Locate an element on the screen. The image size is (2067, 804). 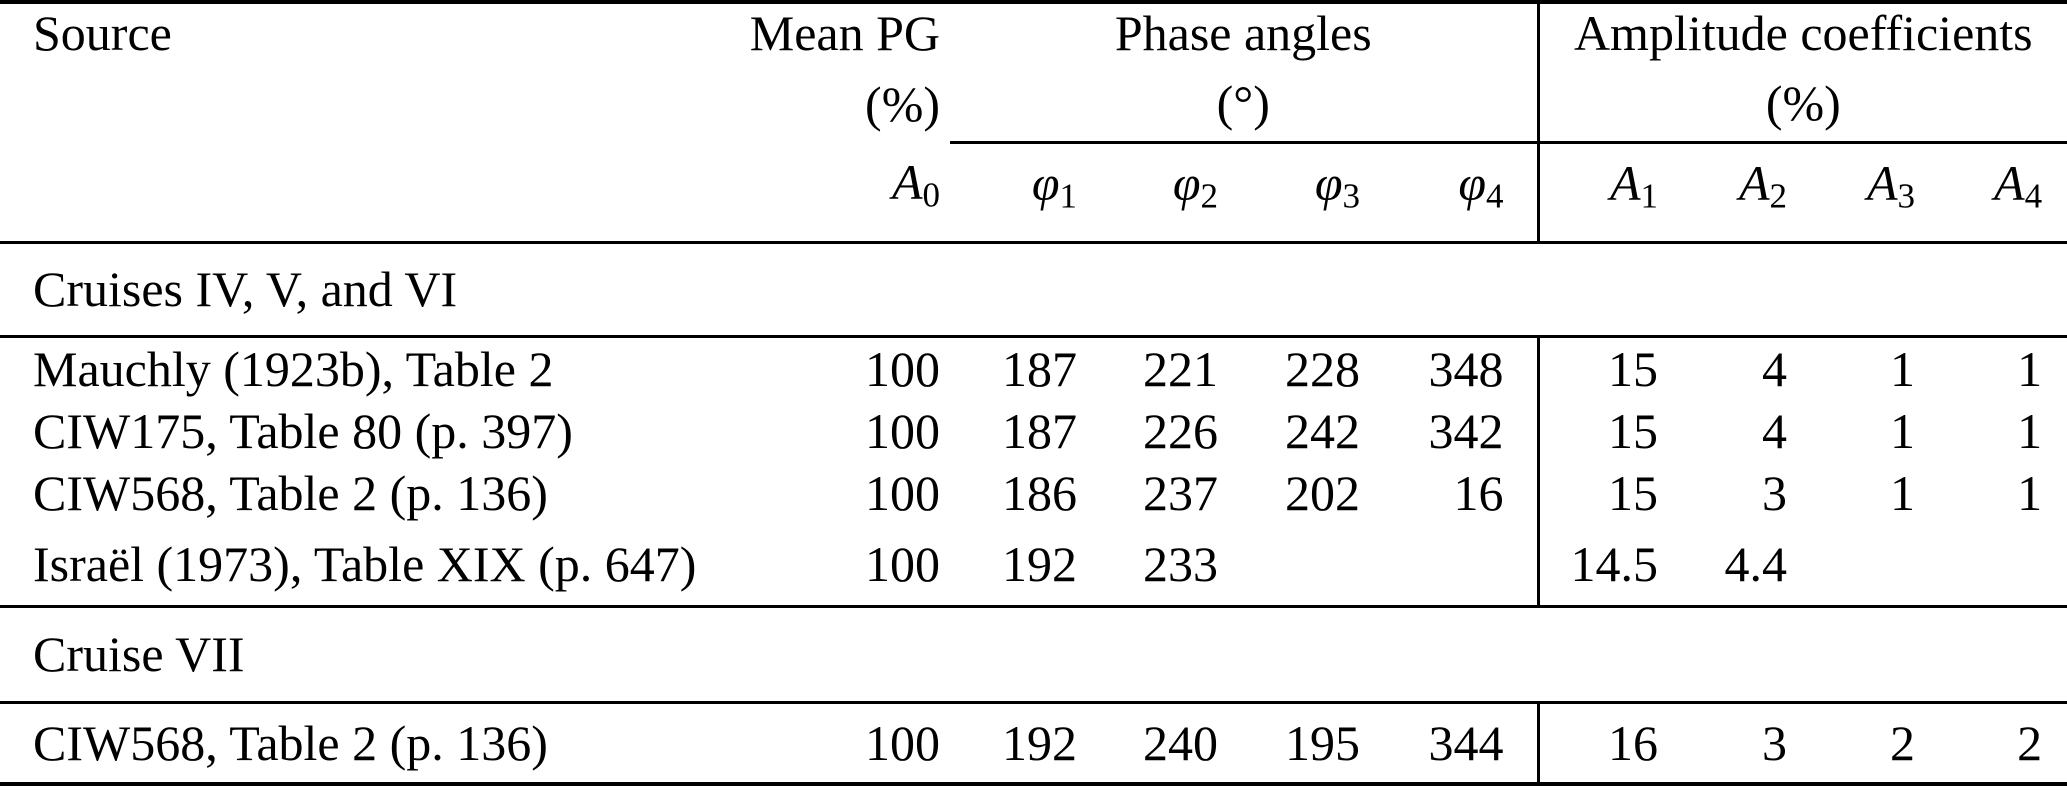
cell-a4: 2 is located at coordinates (1996, 744).